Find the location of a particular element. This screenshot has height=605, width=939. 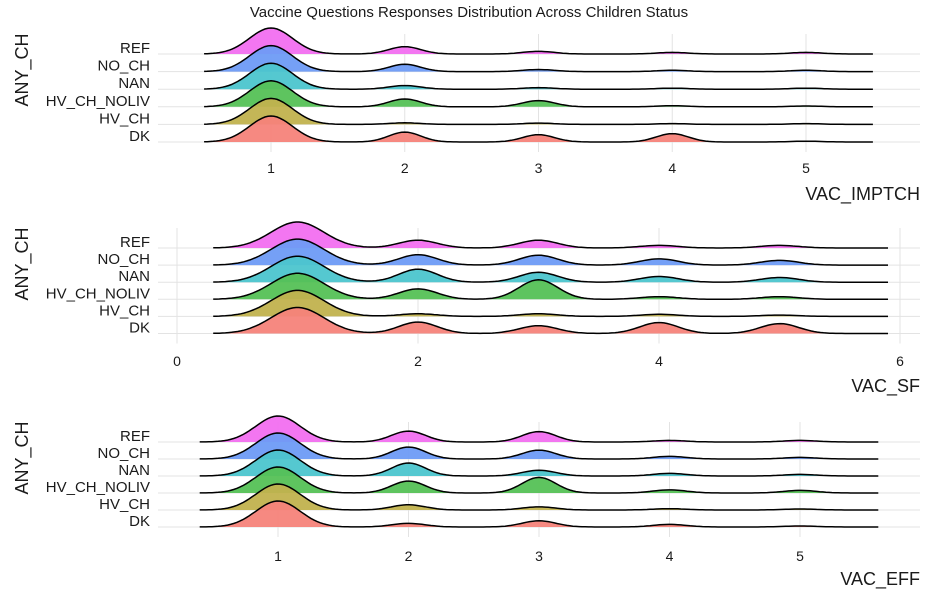

x-tick-label: 0 is located at coordinates (177, 361).